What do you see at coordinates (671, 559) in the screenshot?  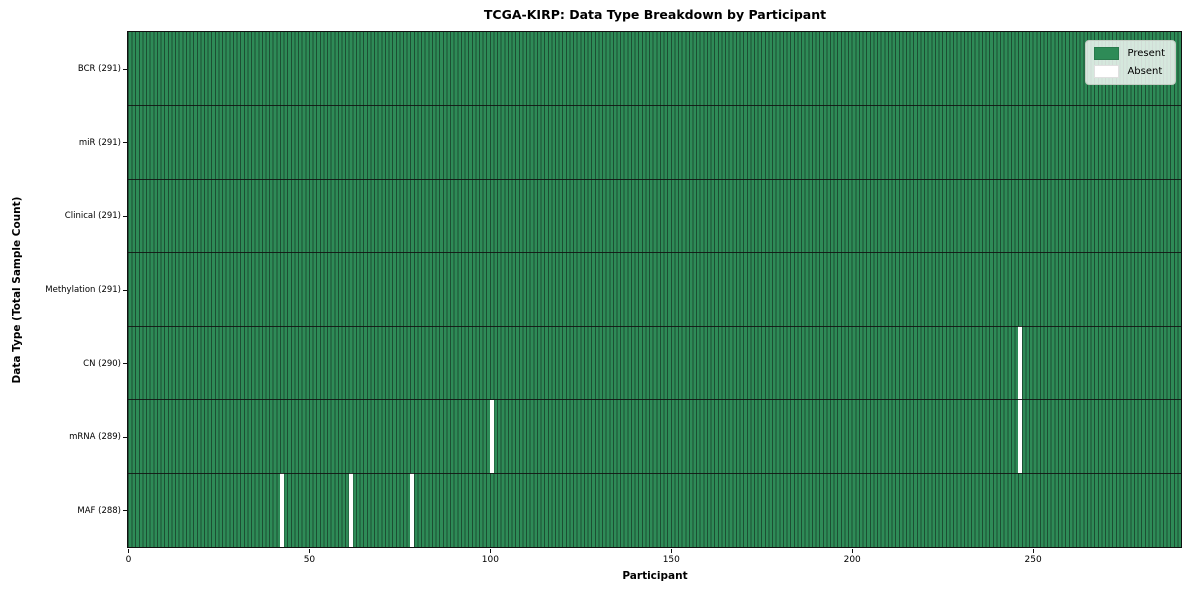 I see `x-tick-label: 150` at bounding box center [671, 559].